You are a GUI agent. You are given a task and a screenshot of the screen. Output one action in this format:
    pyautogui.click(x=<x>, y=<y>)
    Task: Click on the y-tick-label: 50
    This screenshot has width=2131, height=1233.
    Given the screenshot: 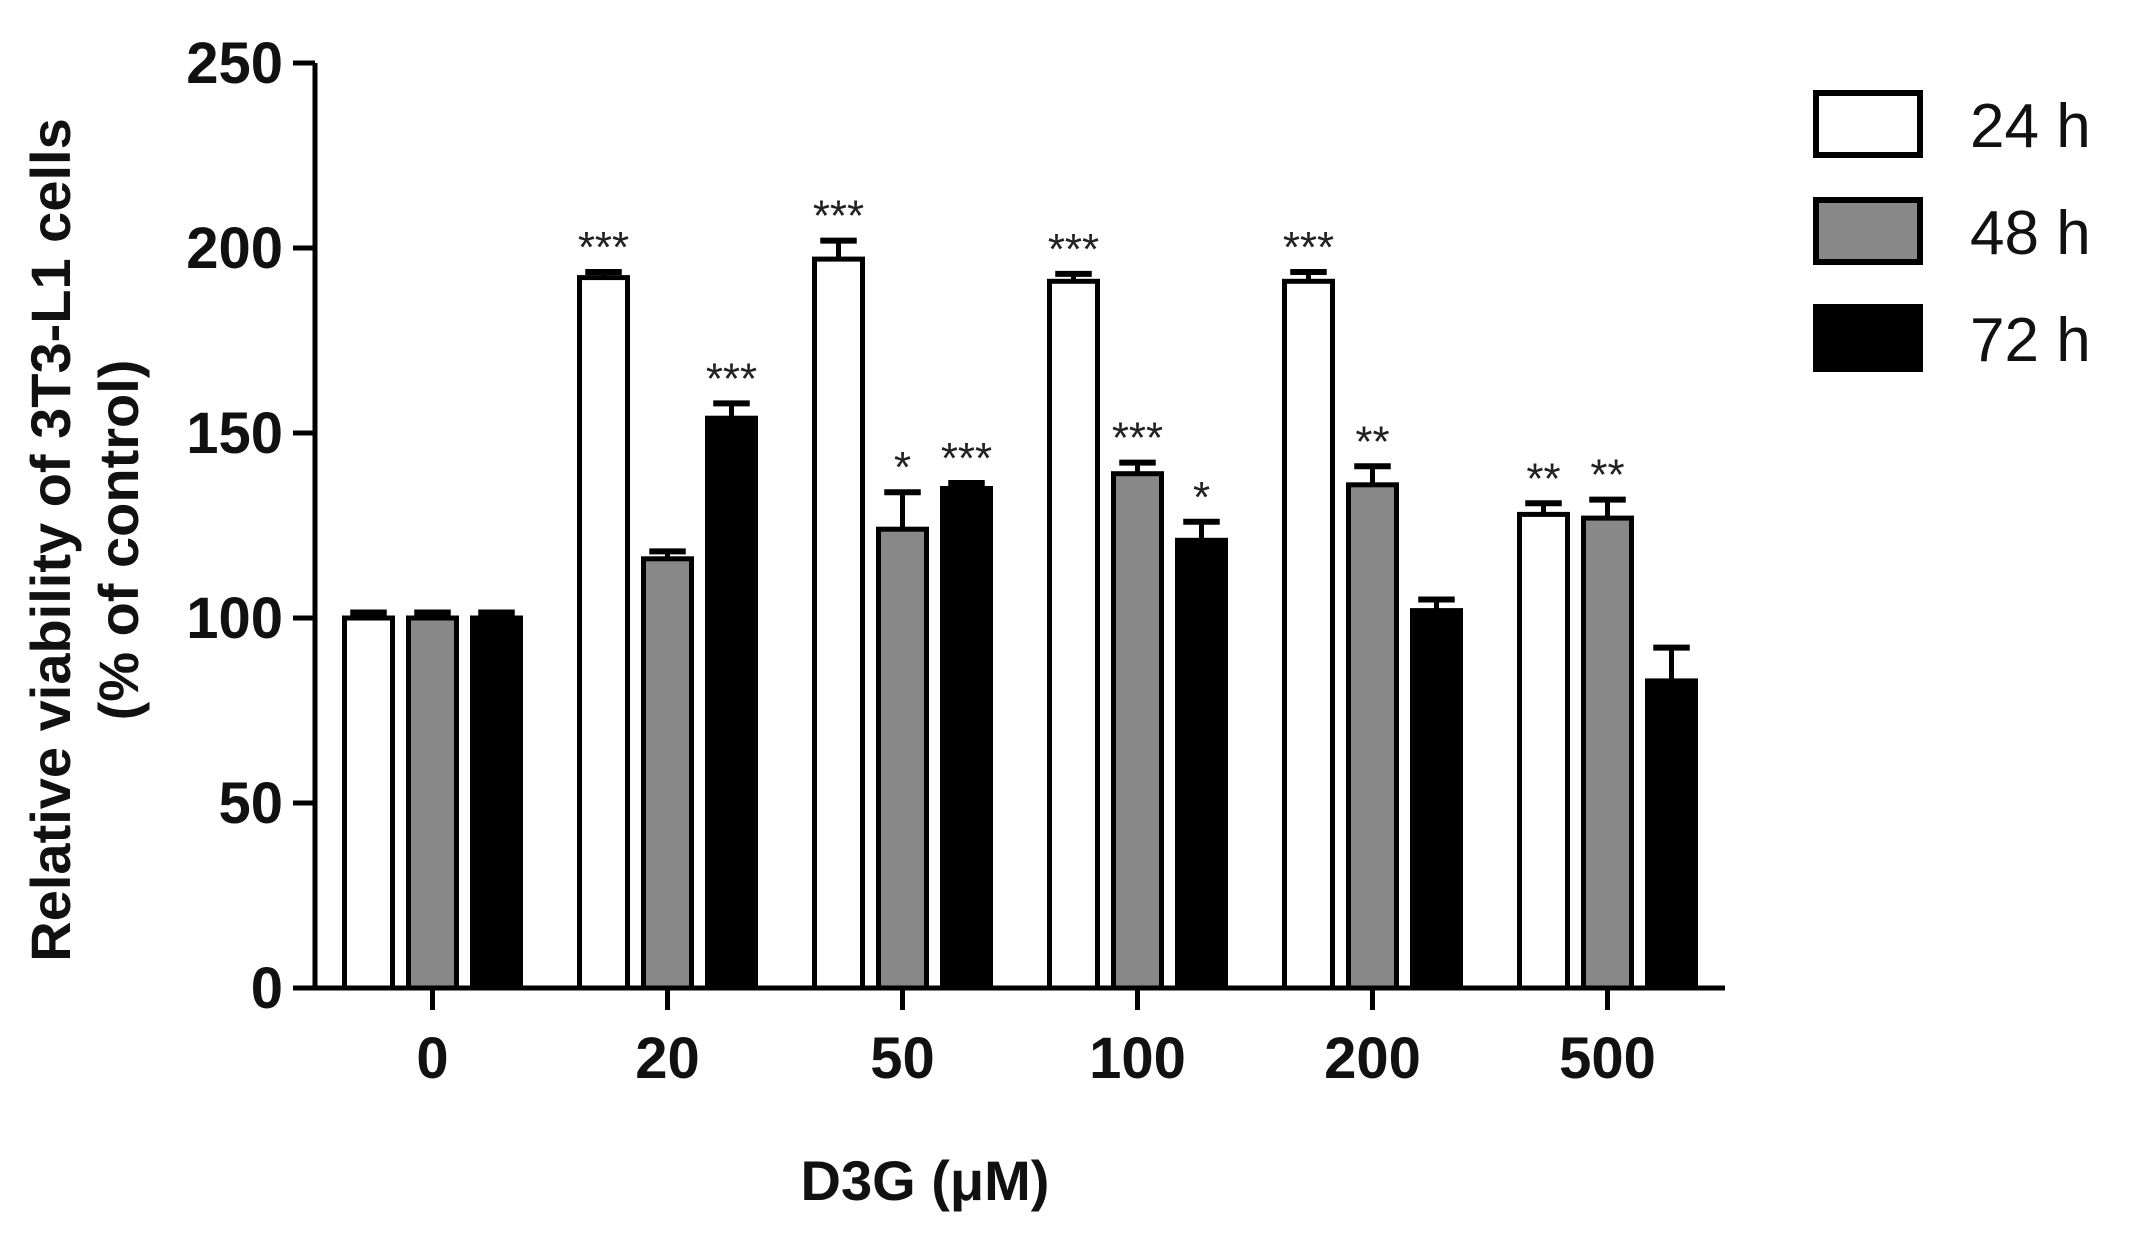 What is the action you would take?
    pyautogui.click(x=250, y=803)
    